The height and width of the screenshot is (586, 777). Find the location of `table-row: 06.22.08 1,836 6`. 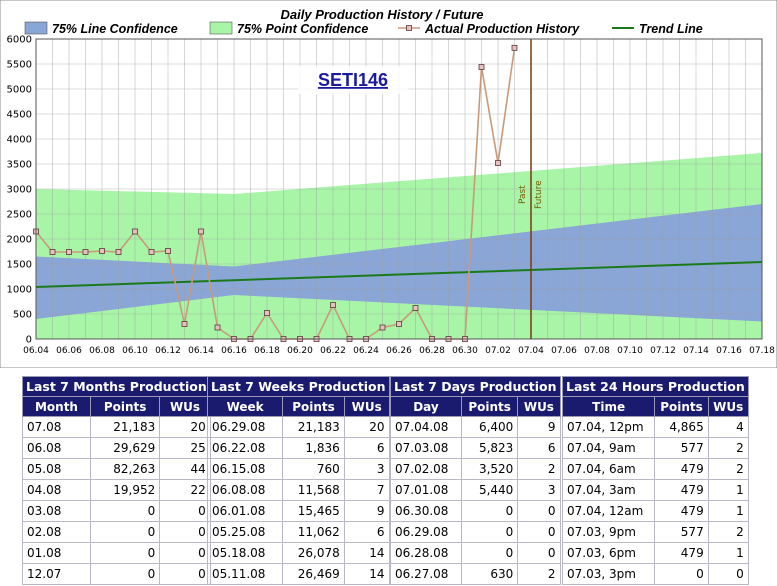

table-row: 06.22.08 1,836 6 is located at coordinates (298, 448).